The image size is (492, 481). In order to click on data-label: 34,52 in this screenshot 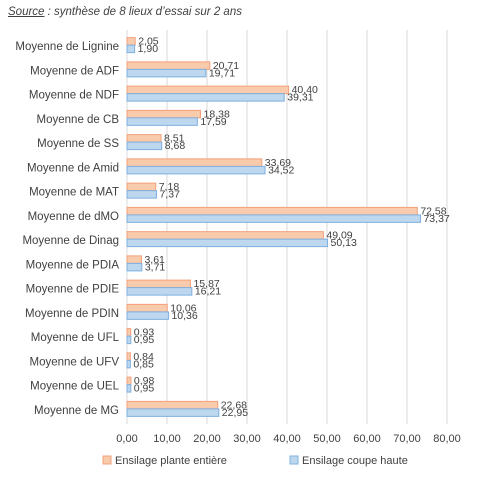, I will do `click(281, 170)`.